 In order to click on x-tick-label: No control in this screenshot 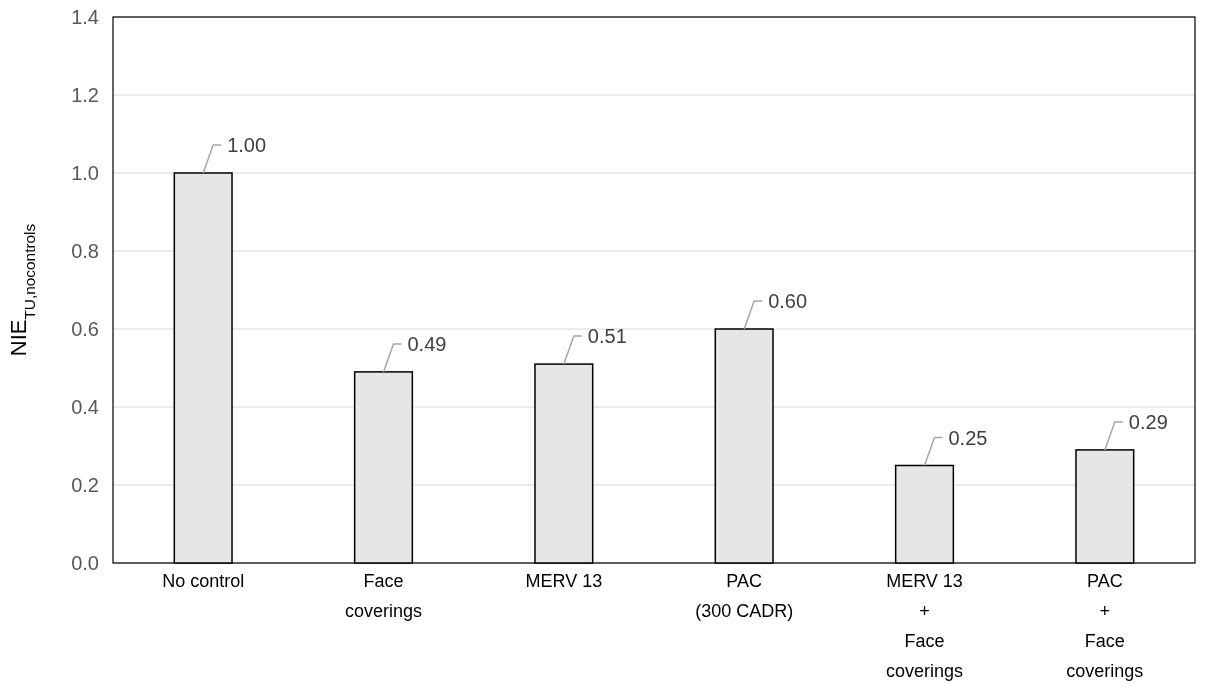, I will do `click(203, 581)`.